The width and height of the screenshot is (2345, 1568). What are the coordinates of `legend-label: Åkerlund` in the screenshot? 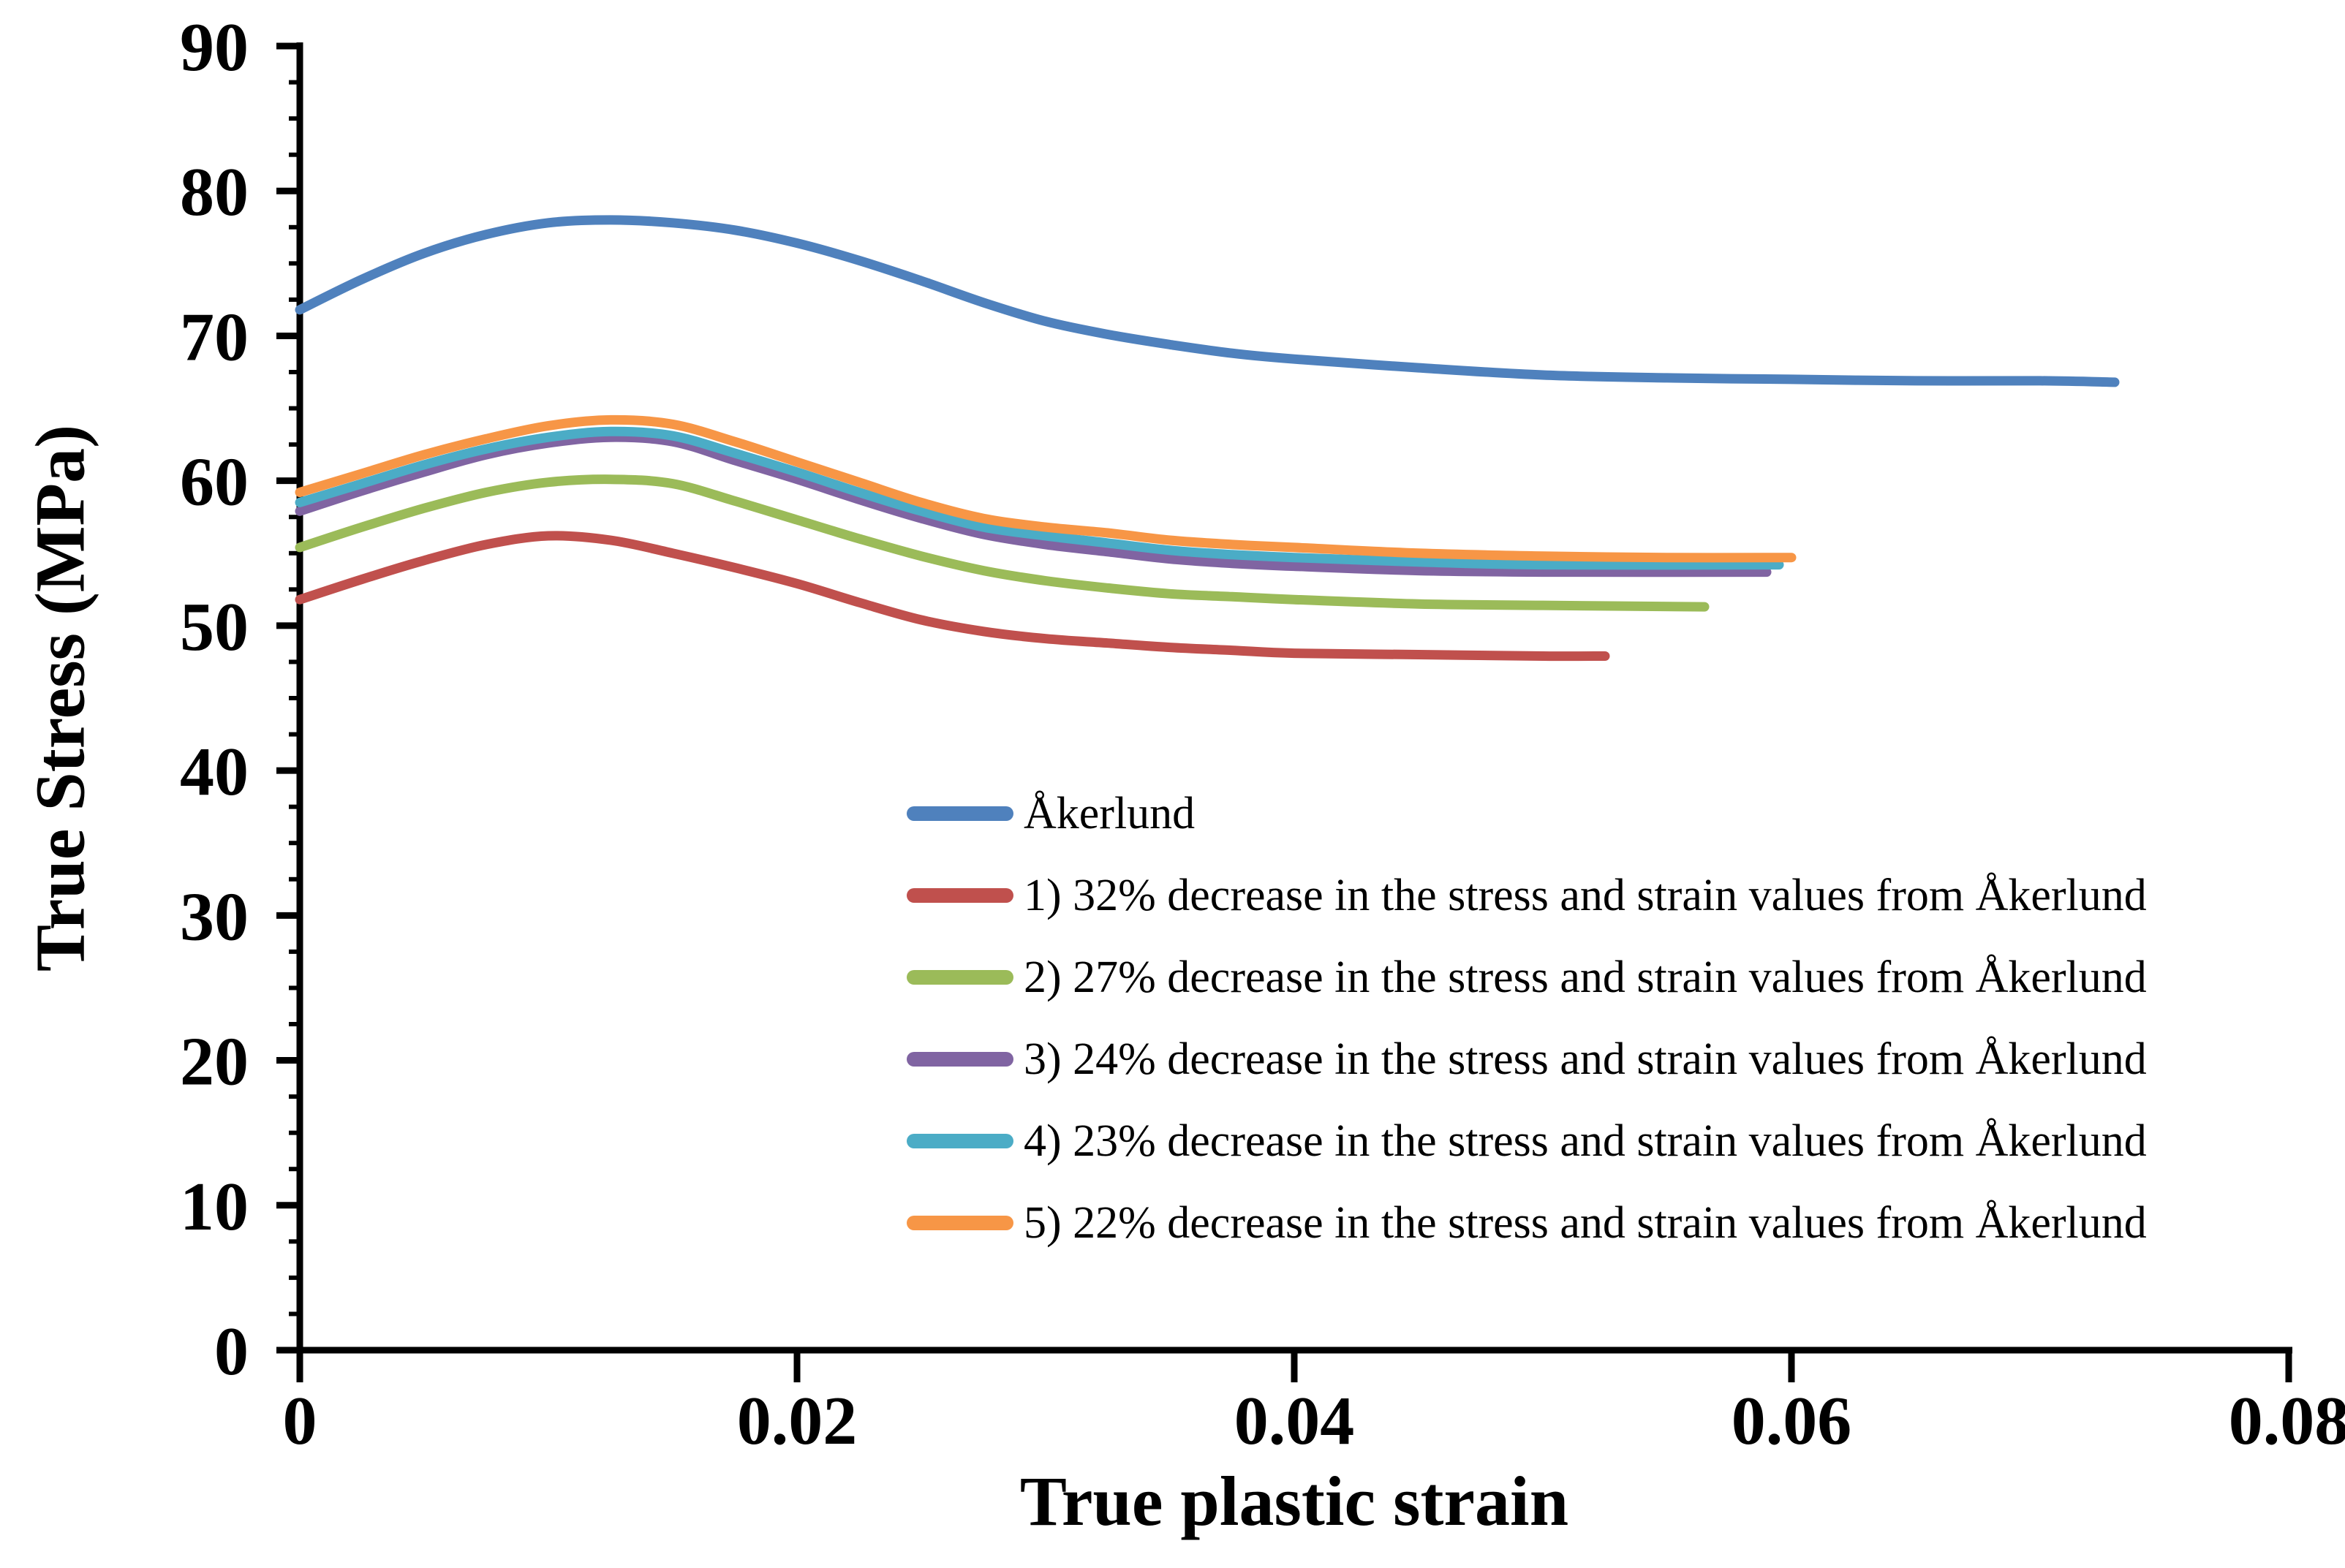 It's located at (1110, 813).